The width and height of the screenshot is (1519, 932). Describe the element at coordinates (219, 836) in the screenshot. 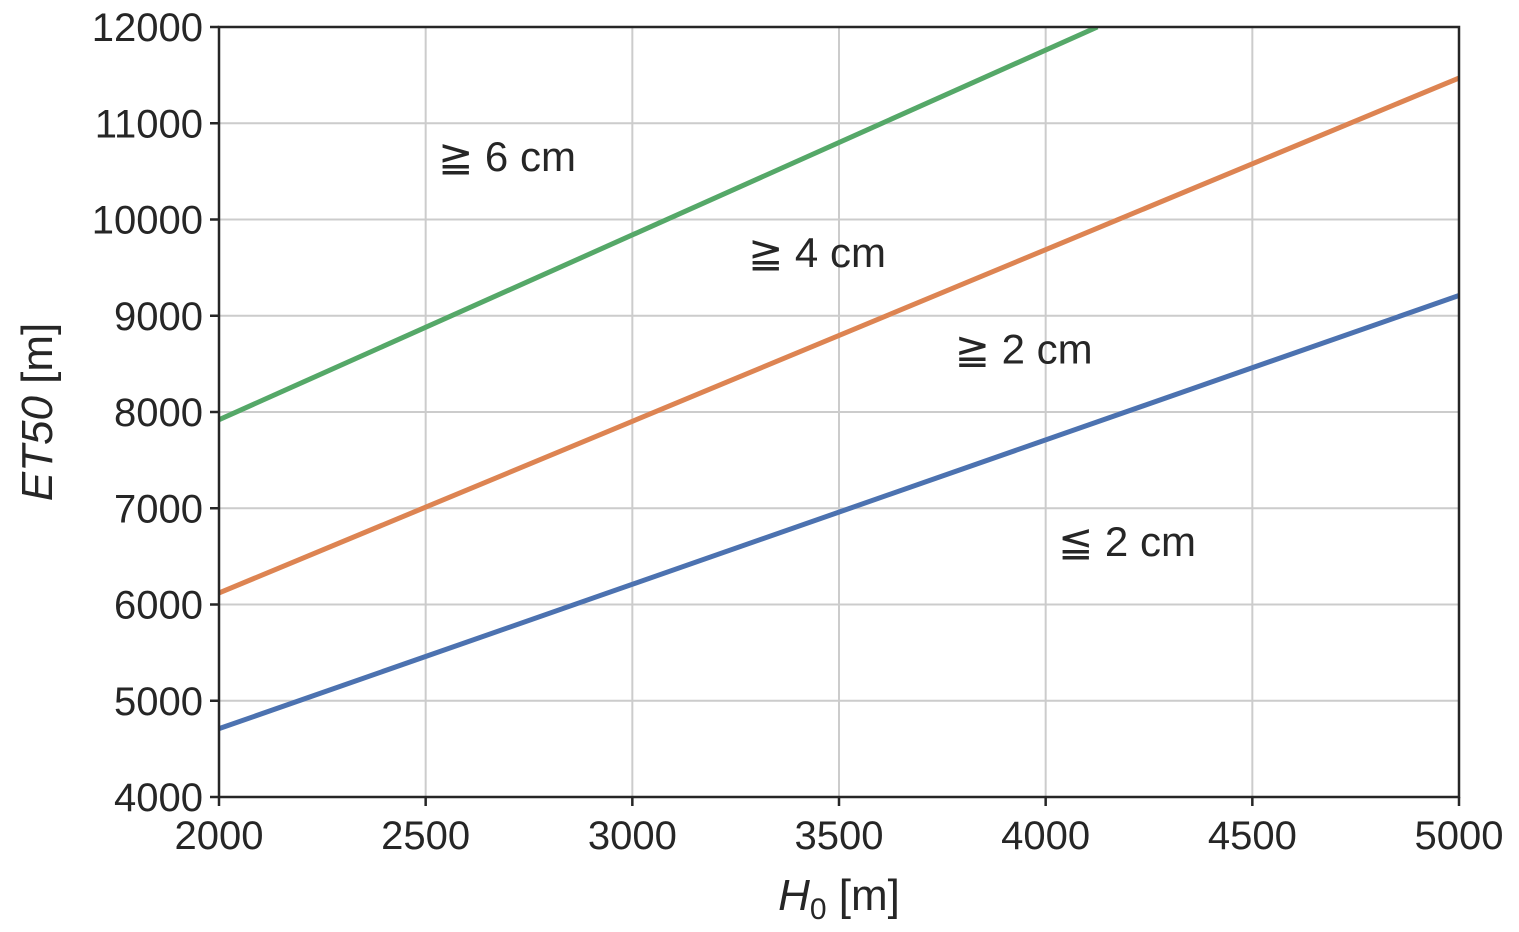

I see `x-tick-label: 2000` at that location.